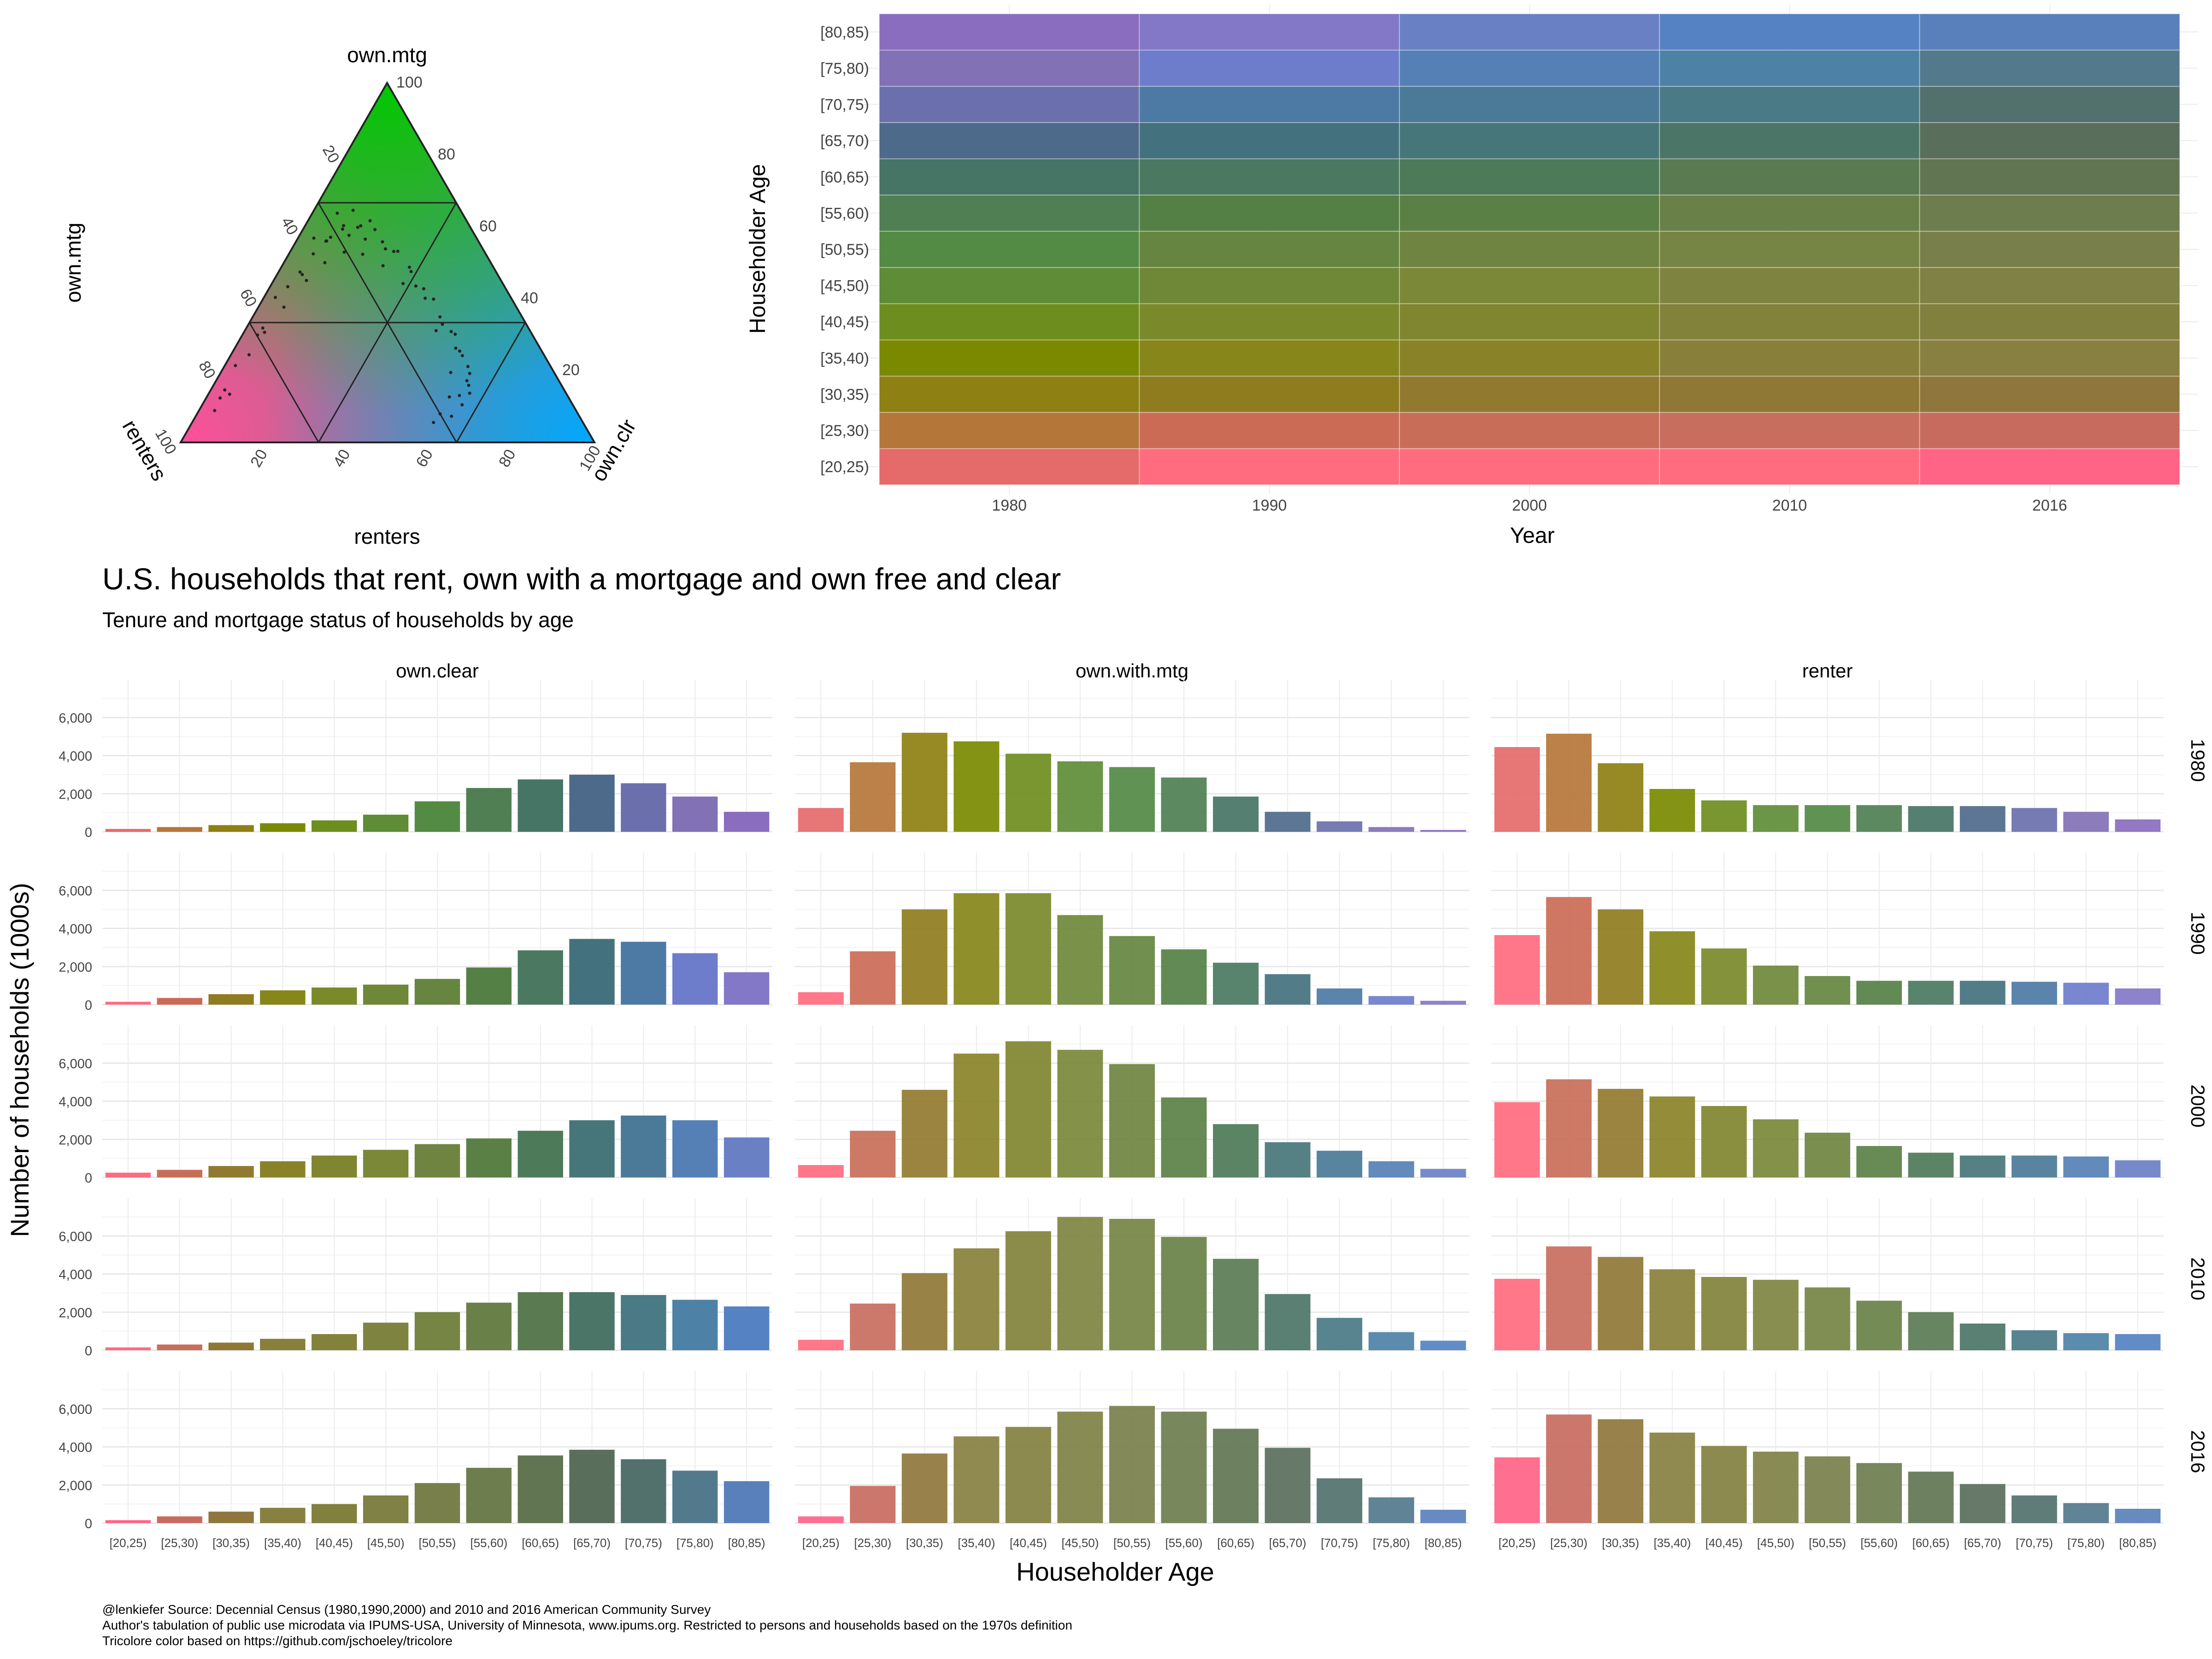  I want to click on bars-y-axis-title: Number of households (1000s), so click(19, 1060).